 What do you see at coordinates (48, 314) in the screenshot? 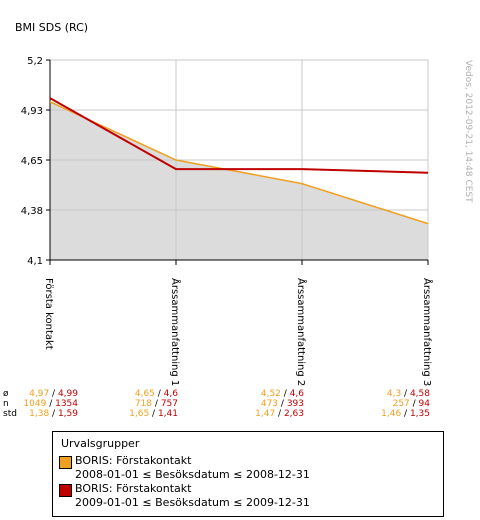
I see `x-tick-label: Första kontakt` at bounding box center [48, 314].